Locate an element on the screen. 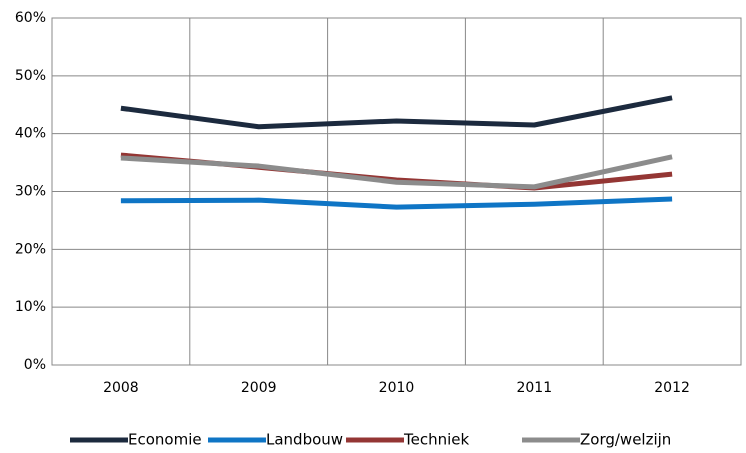 The image size is (746, 453). y-tick-label: 10% is located at coordinates (30, 307).